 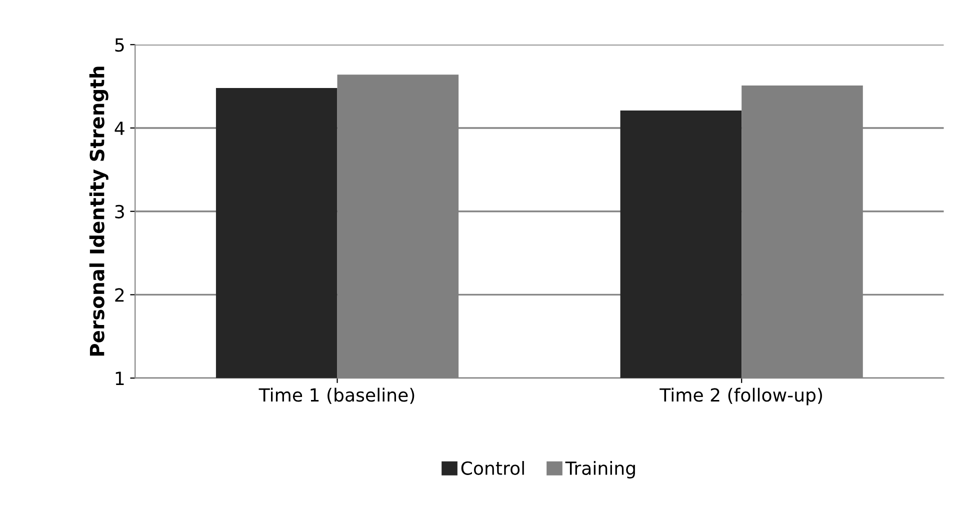 What do you see at coordinates (741, 397) in the screenshot?
I see `x-tick-label: Time 2 (follow-up)` at bounding box center [741, 397].